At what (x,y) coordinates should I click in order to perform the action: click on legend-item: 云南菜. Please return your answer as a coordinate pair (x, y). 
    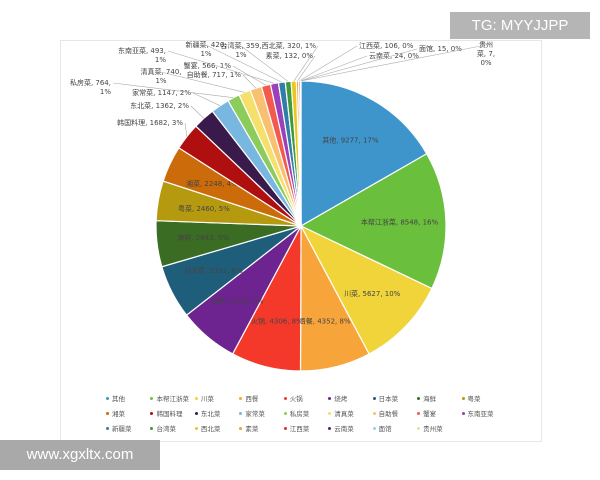
    Looking at the image, I should click on (350, 428).